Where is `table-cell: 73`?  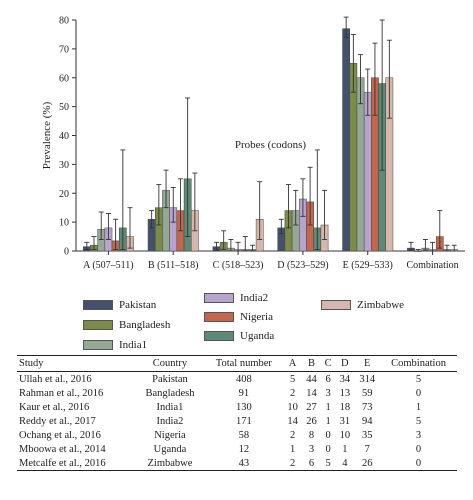
table-cell: 73 is located at coordinates (367, 407).